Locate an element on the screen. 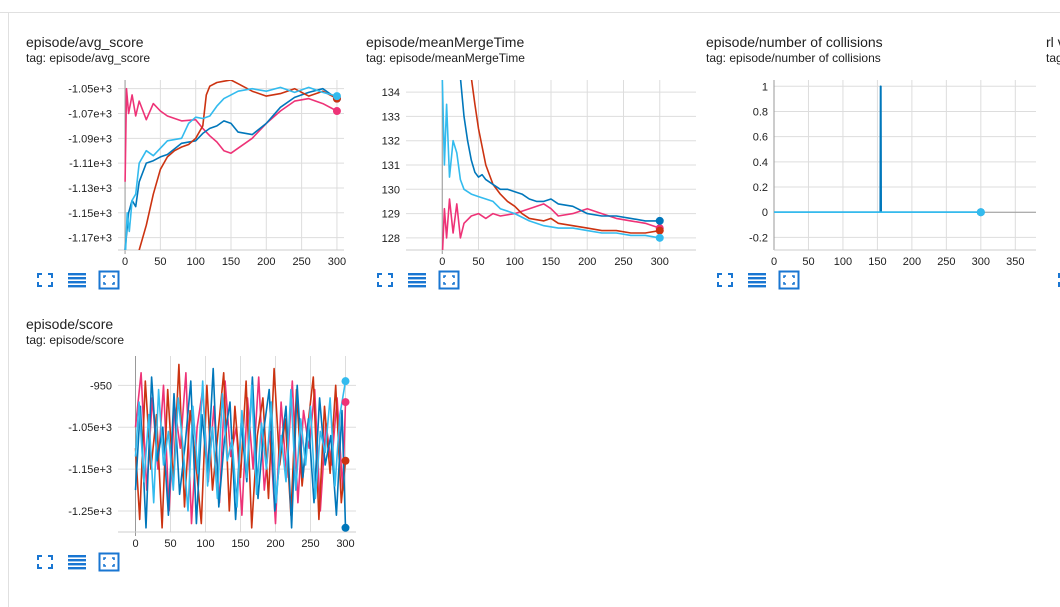 The width and height of the screenshot is (1060, 607). y-tick-label: 0.6 is located at coordinates (760, 138).